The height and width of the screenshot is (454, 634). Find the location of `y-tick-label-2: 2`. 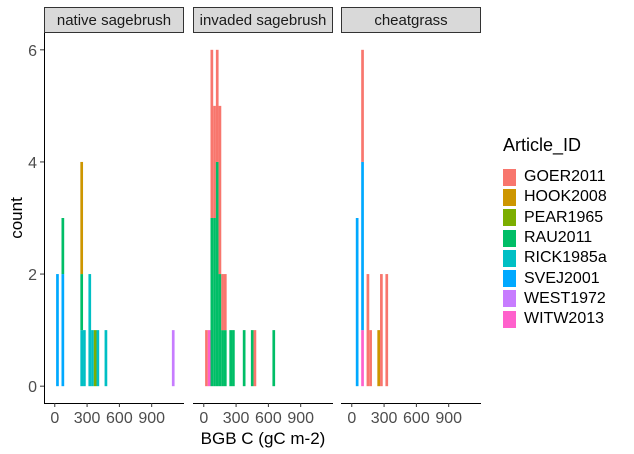

y-tick-label-2: 2 is located at coordinates (32, 275).